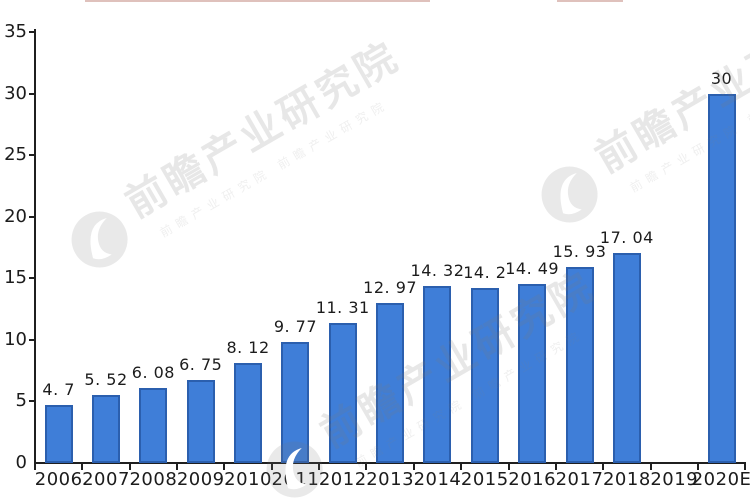 The image size is (750, 500). What do you see at coordinates (721, 78) in the screenshot?
I see `bar-value-label: 30` at bounding box center [721, 78].